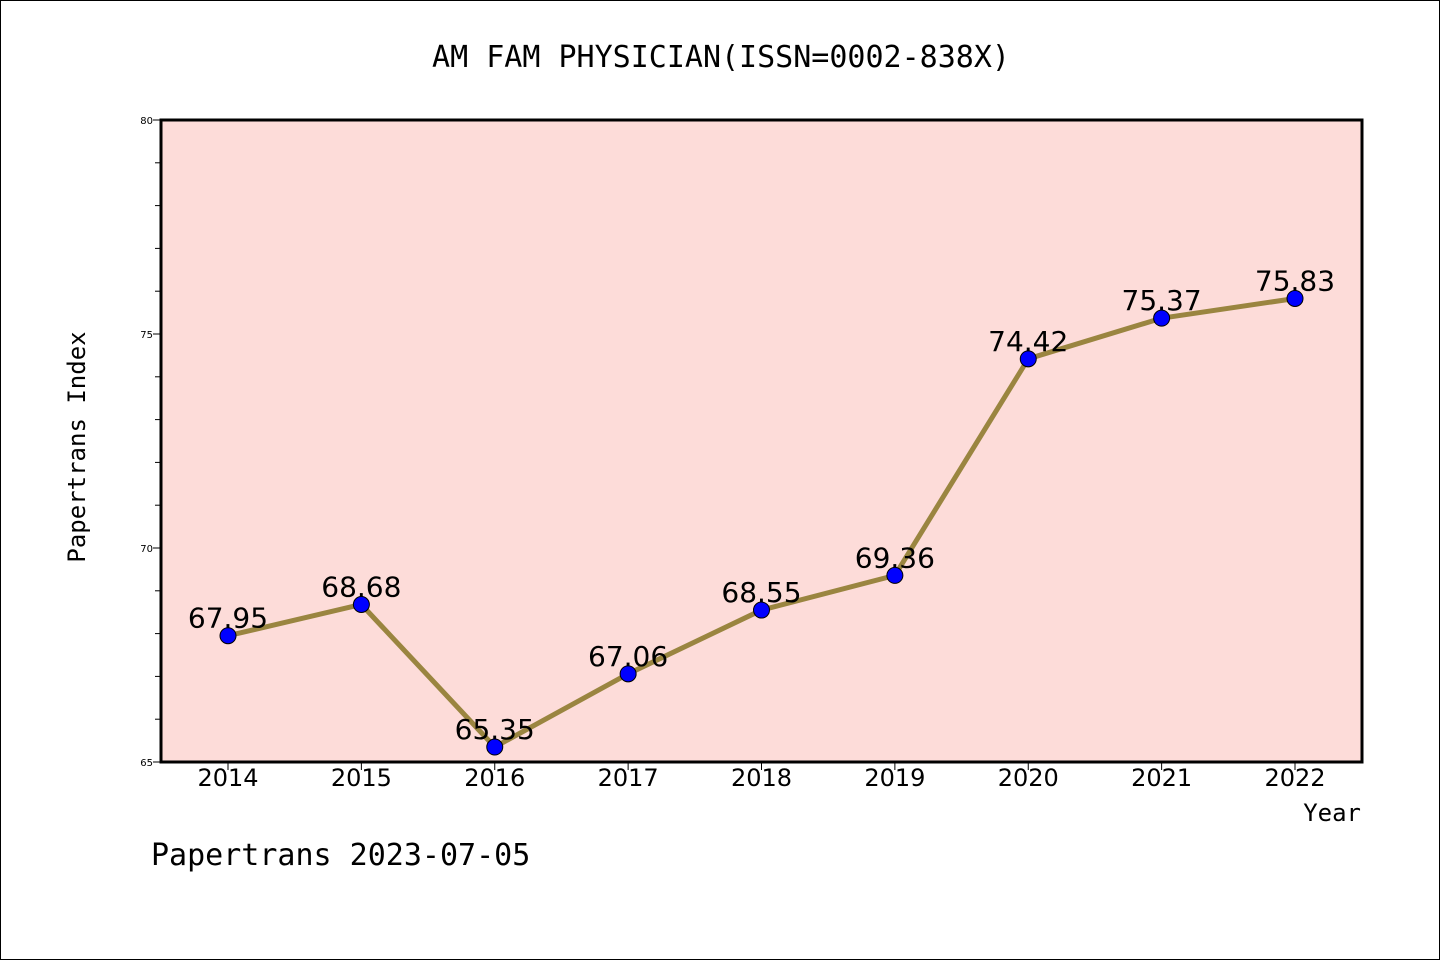  I want to click on x-tick-label: 2018, so click(761, 778).